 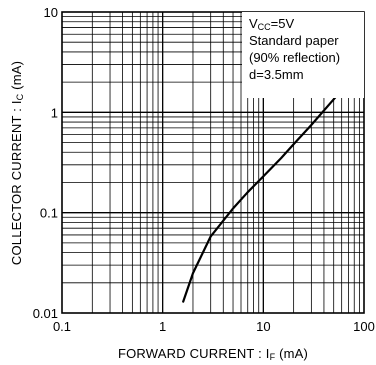 What do you see at coordinates (214, 326) in the screenshot?
I see `x-tick-labels: 0.1 1 10 100` at bounding box center [214, 326].